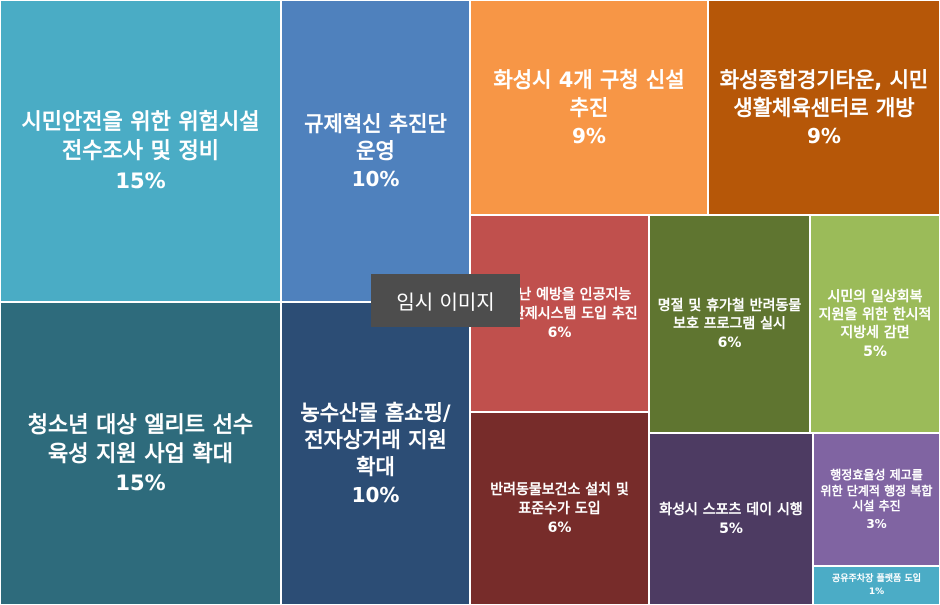 The height and width of the screenshot is (605, 940). I want to click on tile-value-label: 3%, so click(876, 523).